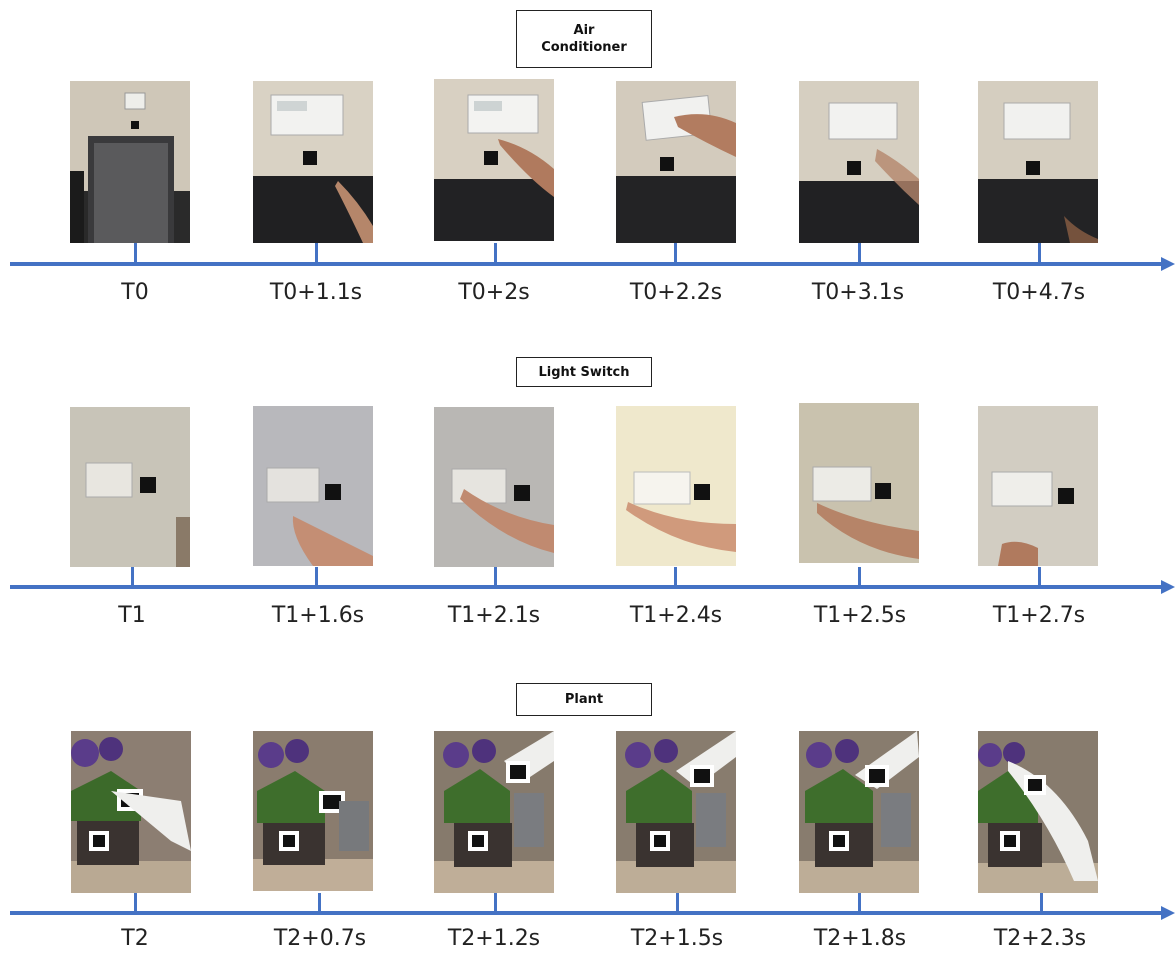 The image size is (1175, 957). I want to click on time-label: T1+1.6s, so click(318, 615).